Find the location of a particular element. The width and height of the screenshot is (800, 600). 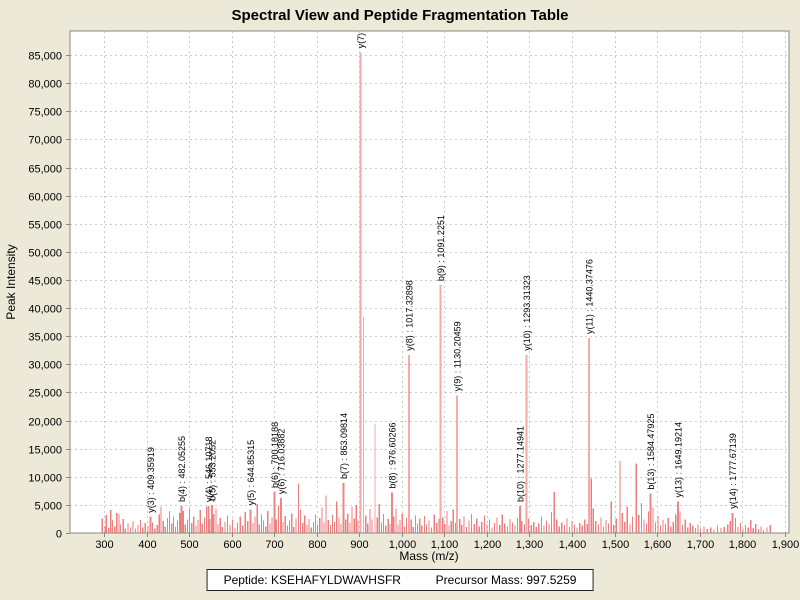

y-tick-label: 30,000 is located at coordinates (45, 366).